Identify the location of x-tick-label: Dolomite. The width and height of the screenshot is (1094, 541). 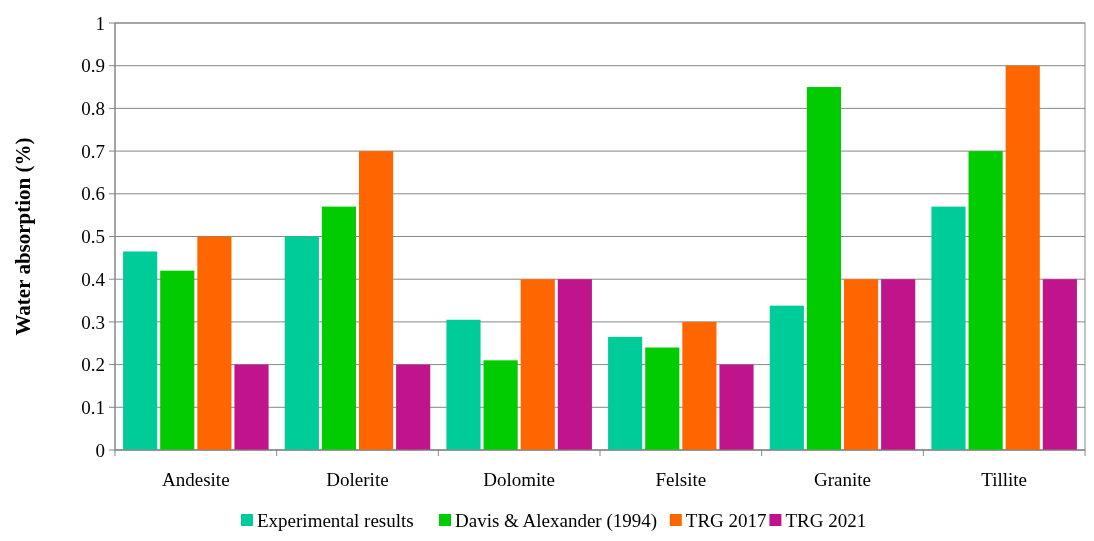
(519, 479).